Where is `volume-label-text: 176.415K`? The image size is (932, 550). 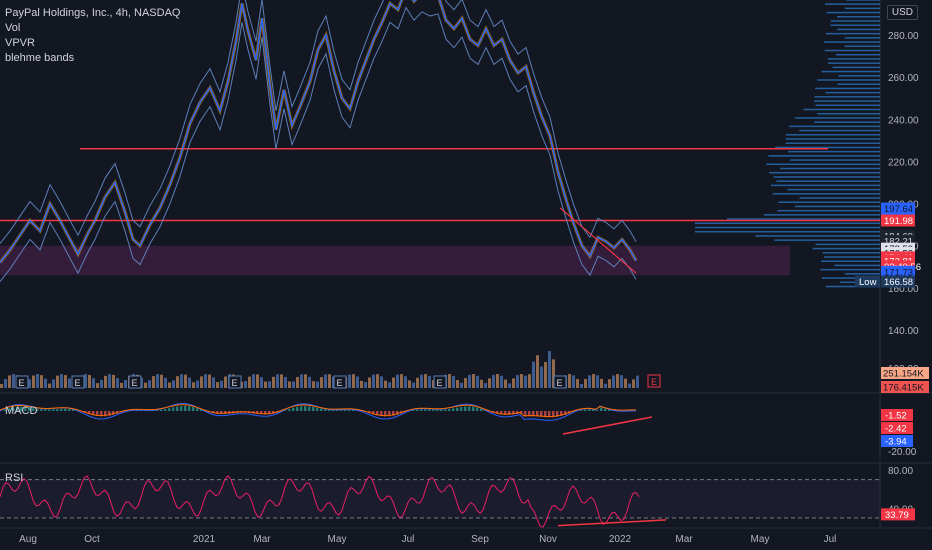
volume-label-text: 176.415K is located at coordinates (903, 388).